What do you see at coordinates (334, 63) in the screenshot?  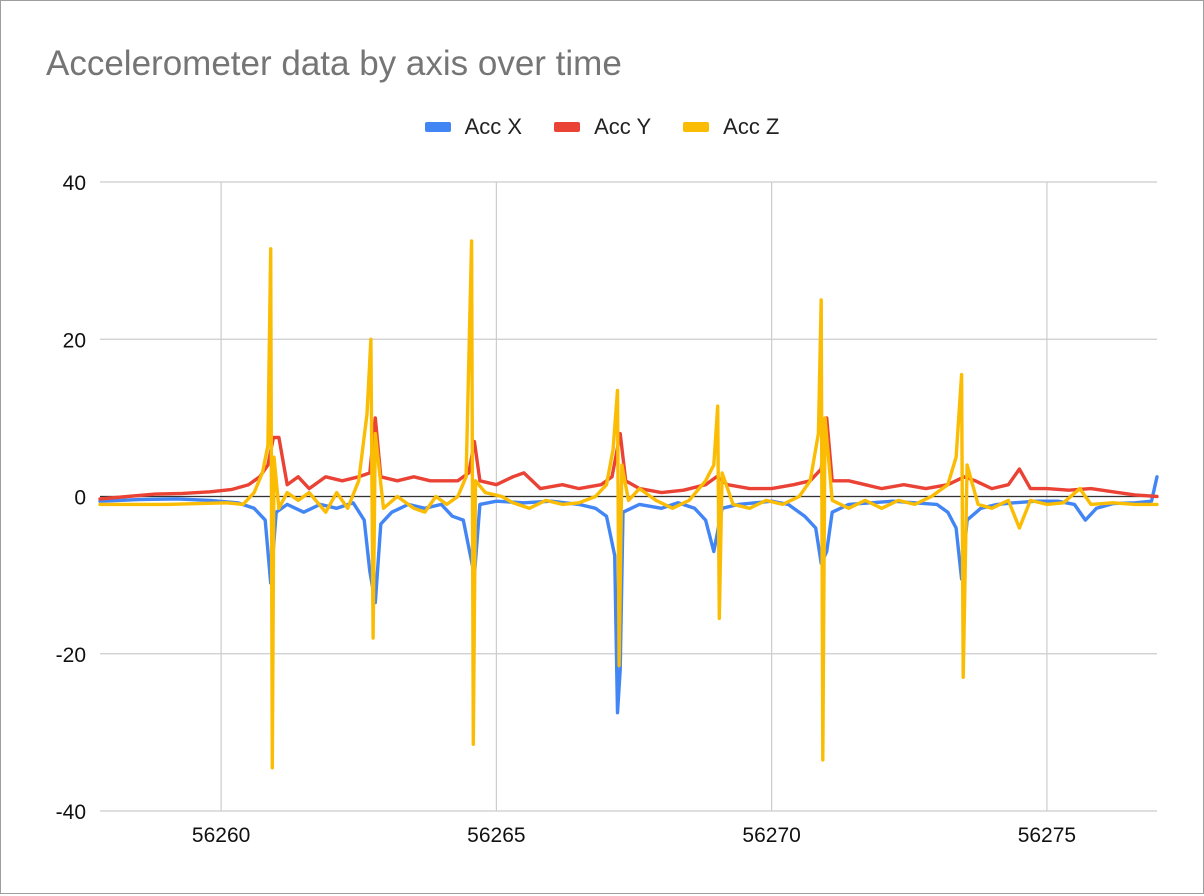 I see `chart-title: Accelerometer data by axis over time` at bounding box center [334, 63].